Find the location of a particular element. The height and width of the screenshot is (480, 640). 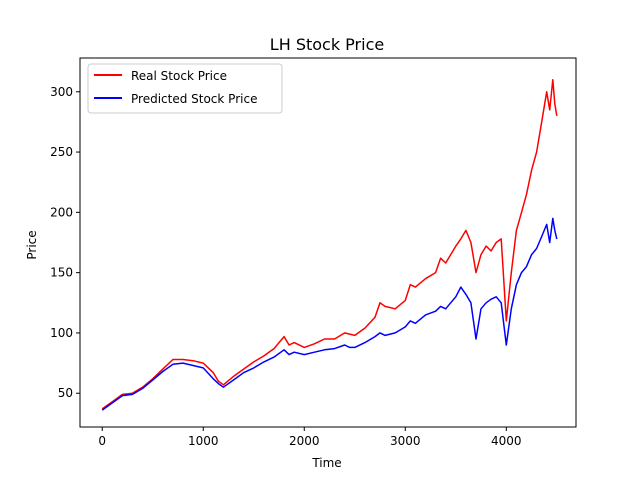

y-tick-label: 100 is located at coordinates (61, 333).